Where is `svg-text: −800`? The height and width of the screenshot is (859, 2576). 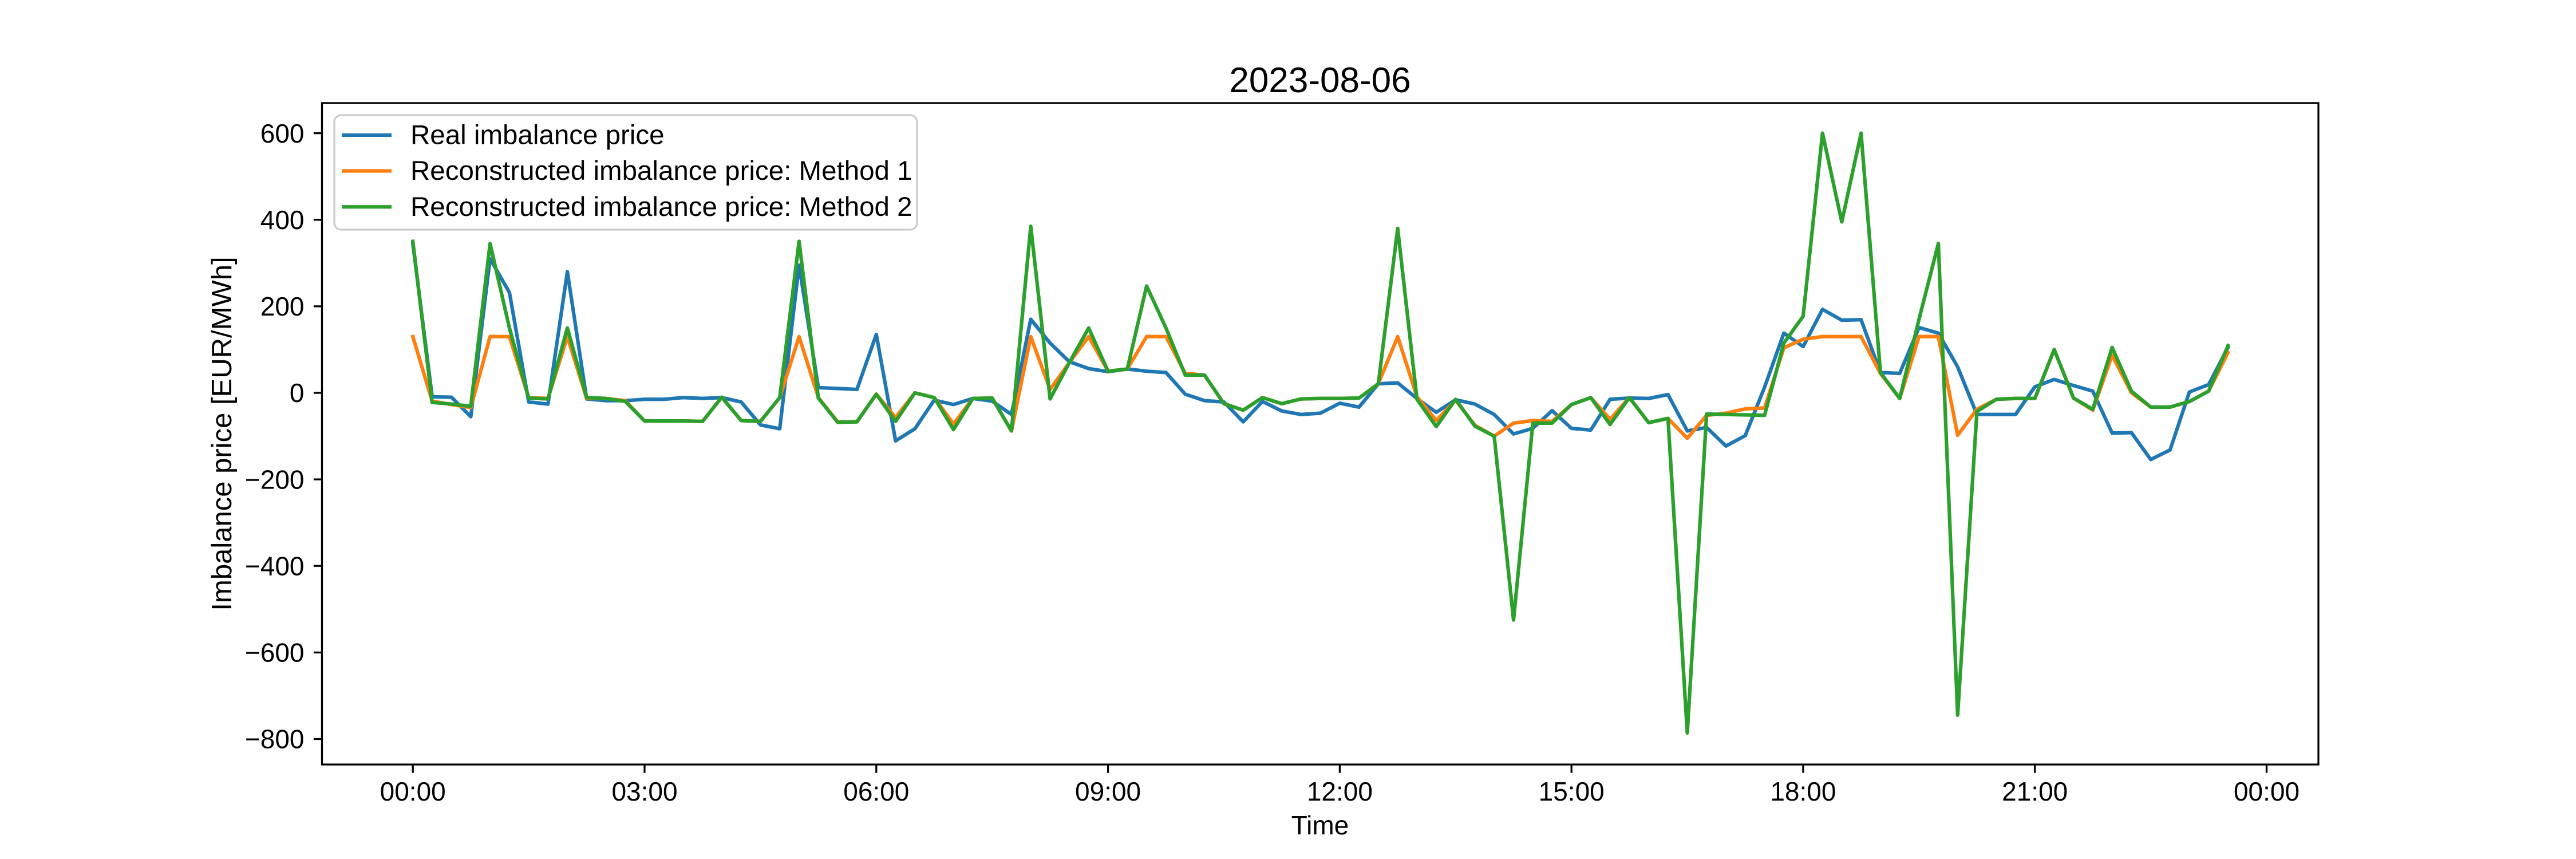
svg-text: −800 is located at coordinates (275, 739).